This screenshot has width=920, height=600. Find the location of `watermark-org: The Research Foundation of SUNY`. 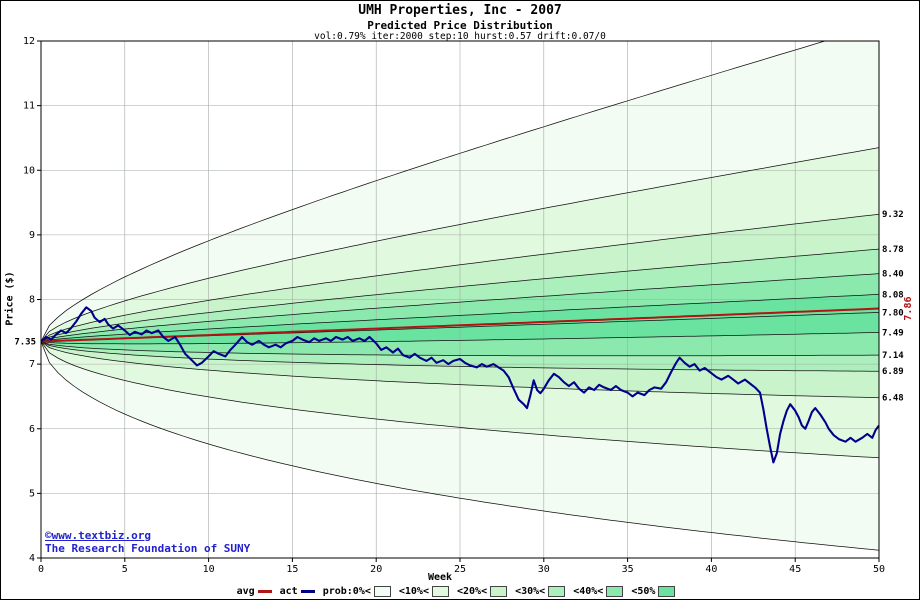

watermark-org: The Research Foundation of SUNY is located at coordinates (148, 548).